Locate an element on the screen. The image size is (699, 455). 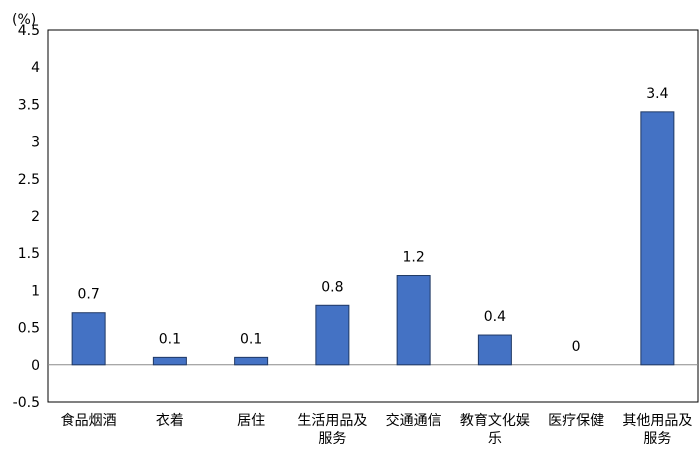
data-label: 0.7 is located at coordinates (88, 295).